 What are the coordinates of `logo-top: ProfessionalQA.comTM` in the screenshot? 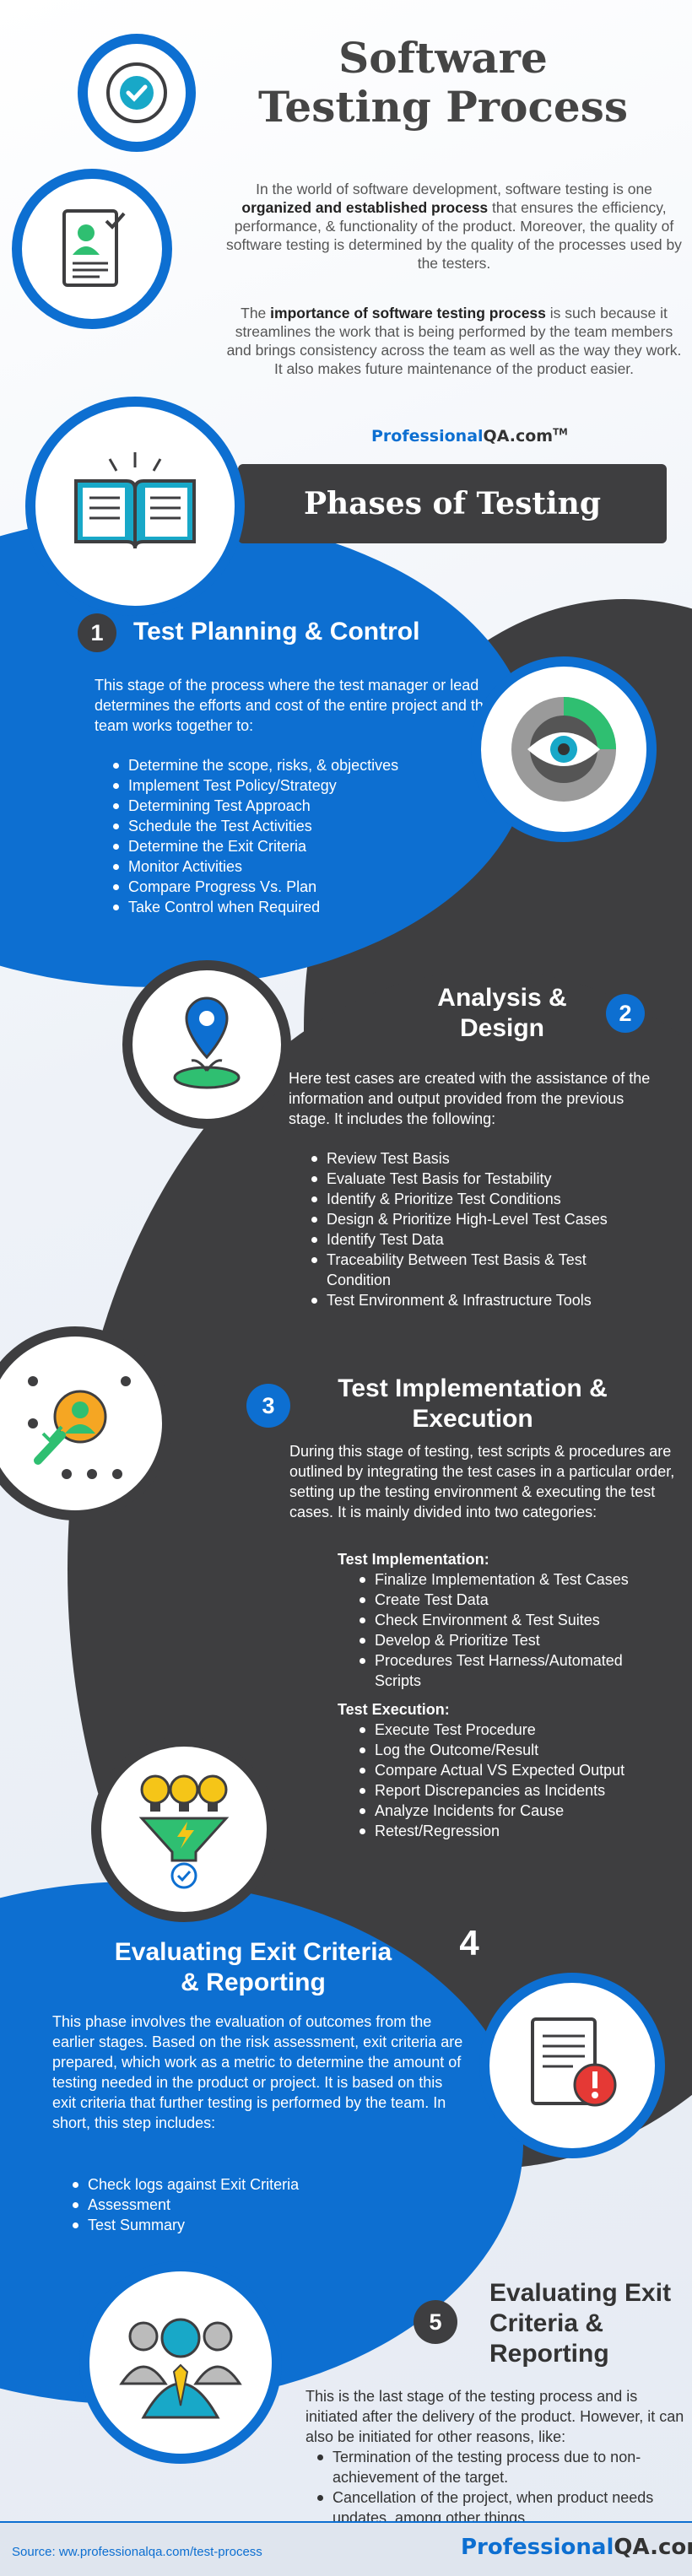 It's located at (469, 436).